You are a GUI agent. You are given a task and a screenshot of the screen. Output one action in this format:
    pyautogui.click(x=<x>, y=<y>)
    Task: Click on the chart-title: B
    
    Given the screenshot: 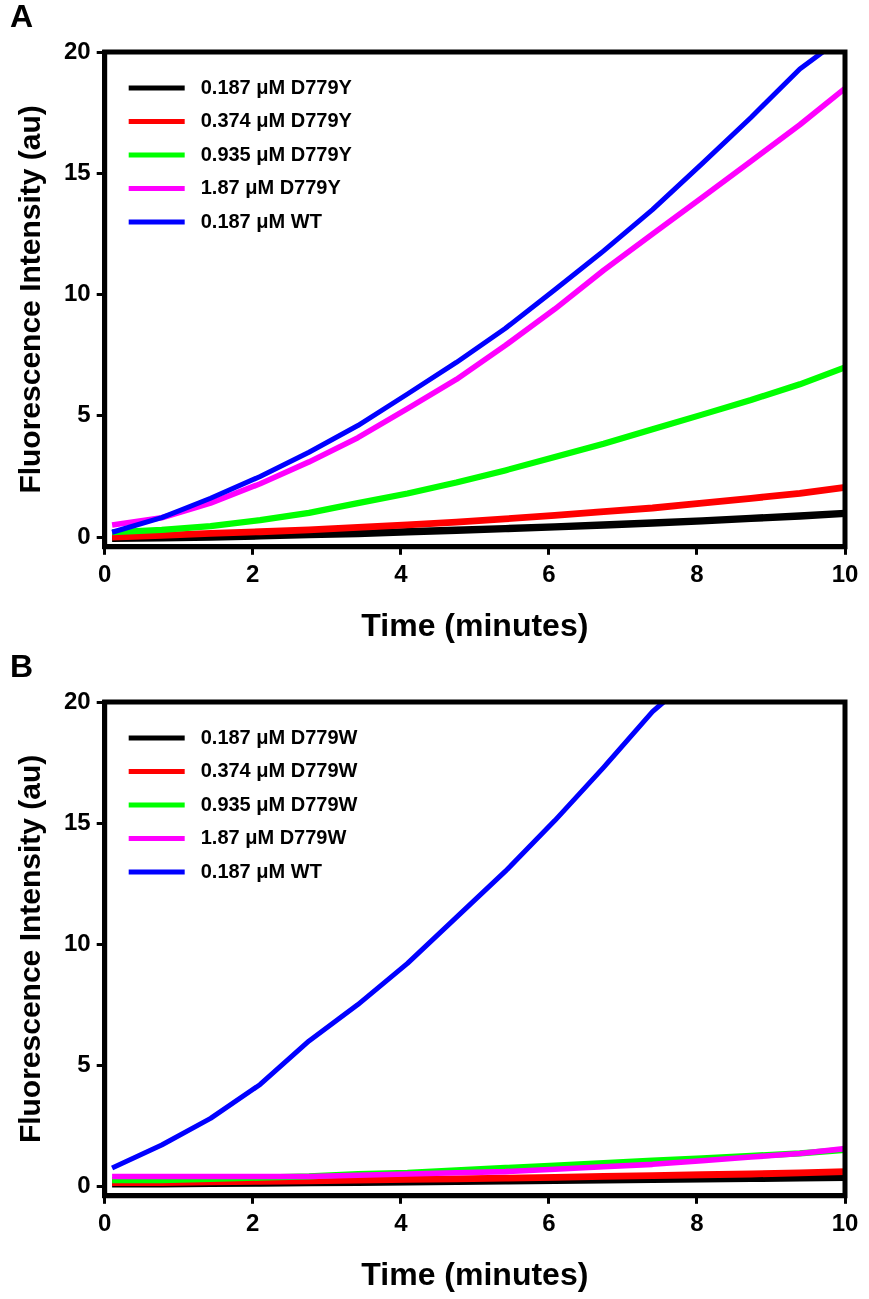 What is the action you would take?
    pyautogui.click(x=22, y=665)
    